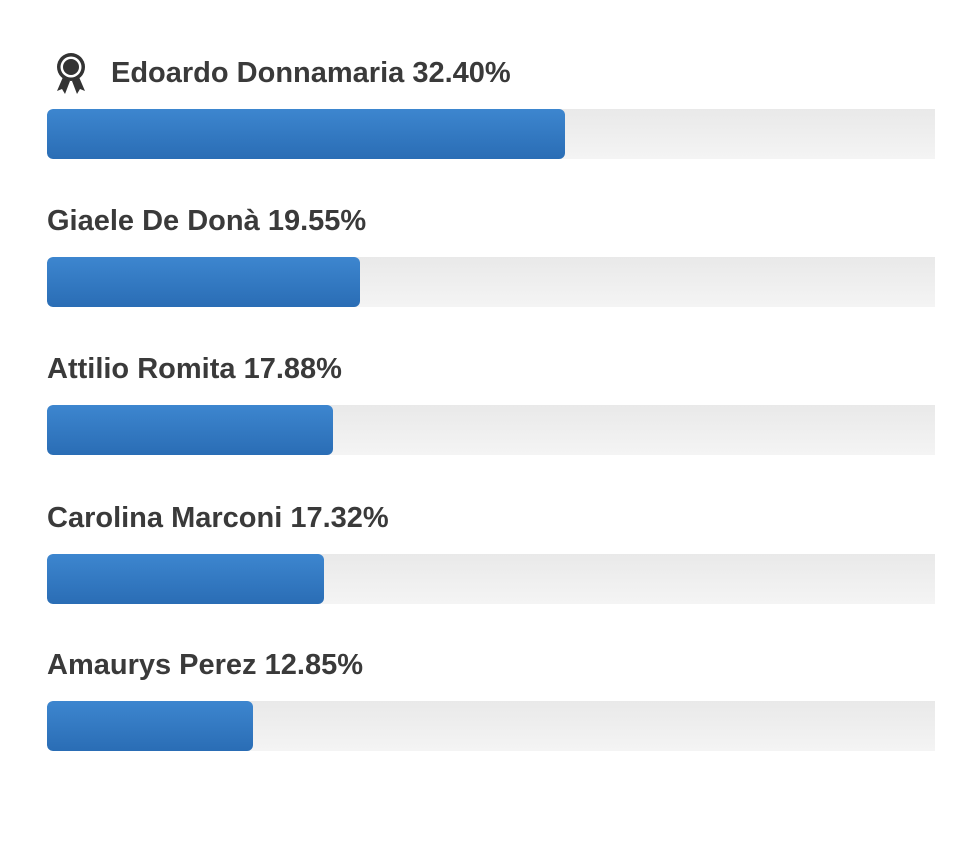  I want to click on candidate-percent: 12.85%, so click(313, 664).